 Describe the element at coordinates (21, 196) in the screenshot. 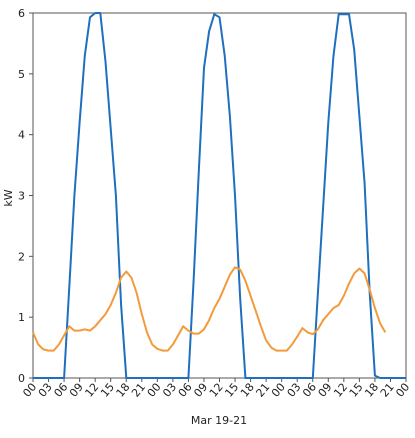

I see `y-tick-label: 3` at that location.